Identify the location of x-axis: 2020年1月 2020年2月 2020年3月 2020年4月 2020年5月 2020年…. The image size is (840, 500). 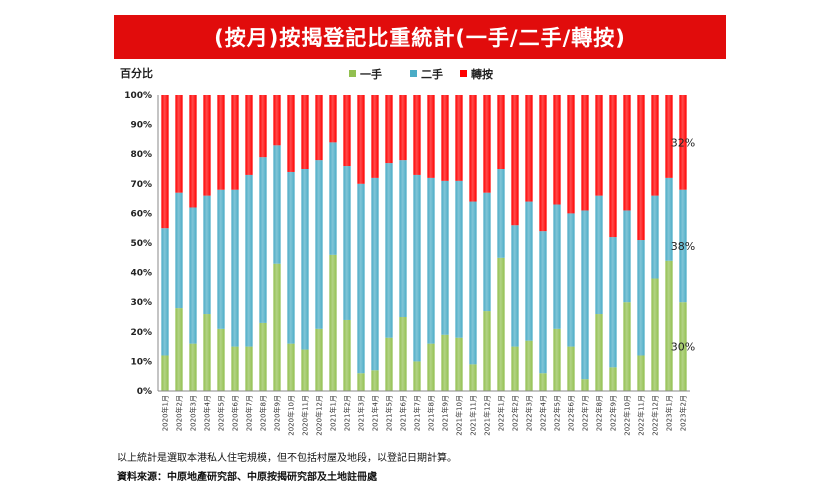
(424, 413).